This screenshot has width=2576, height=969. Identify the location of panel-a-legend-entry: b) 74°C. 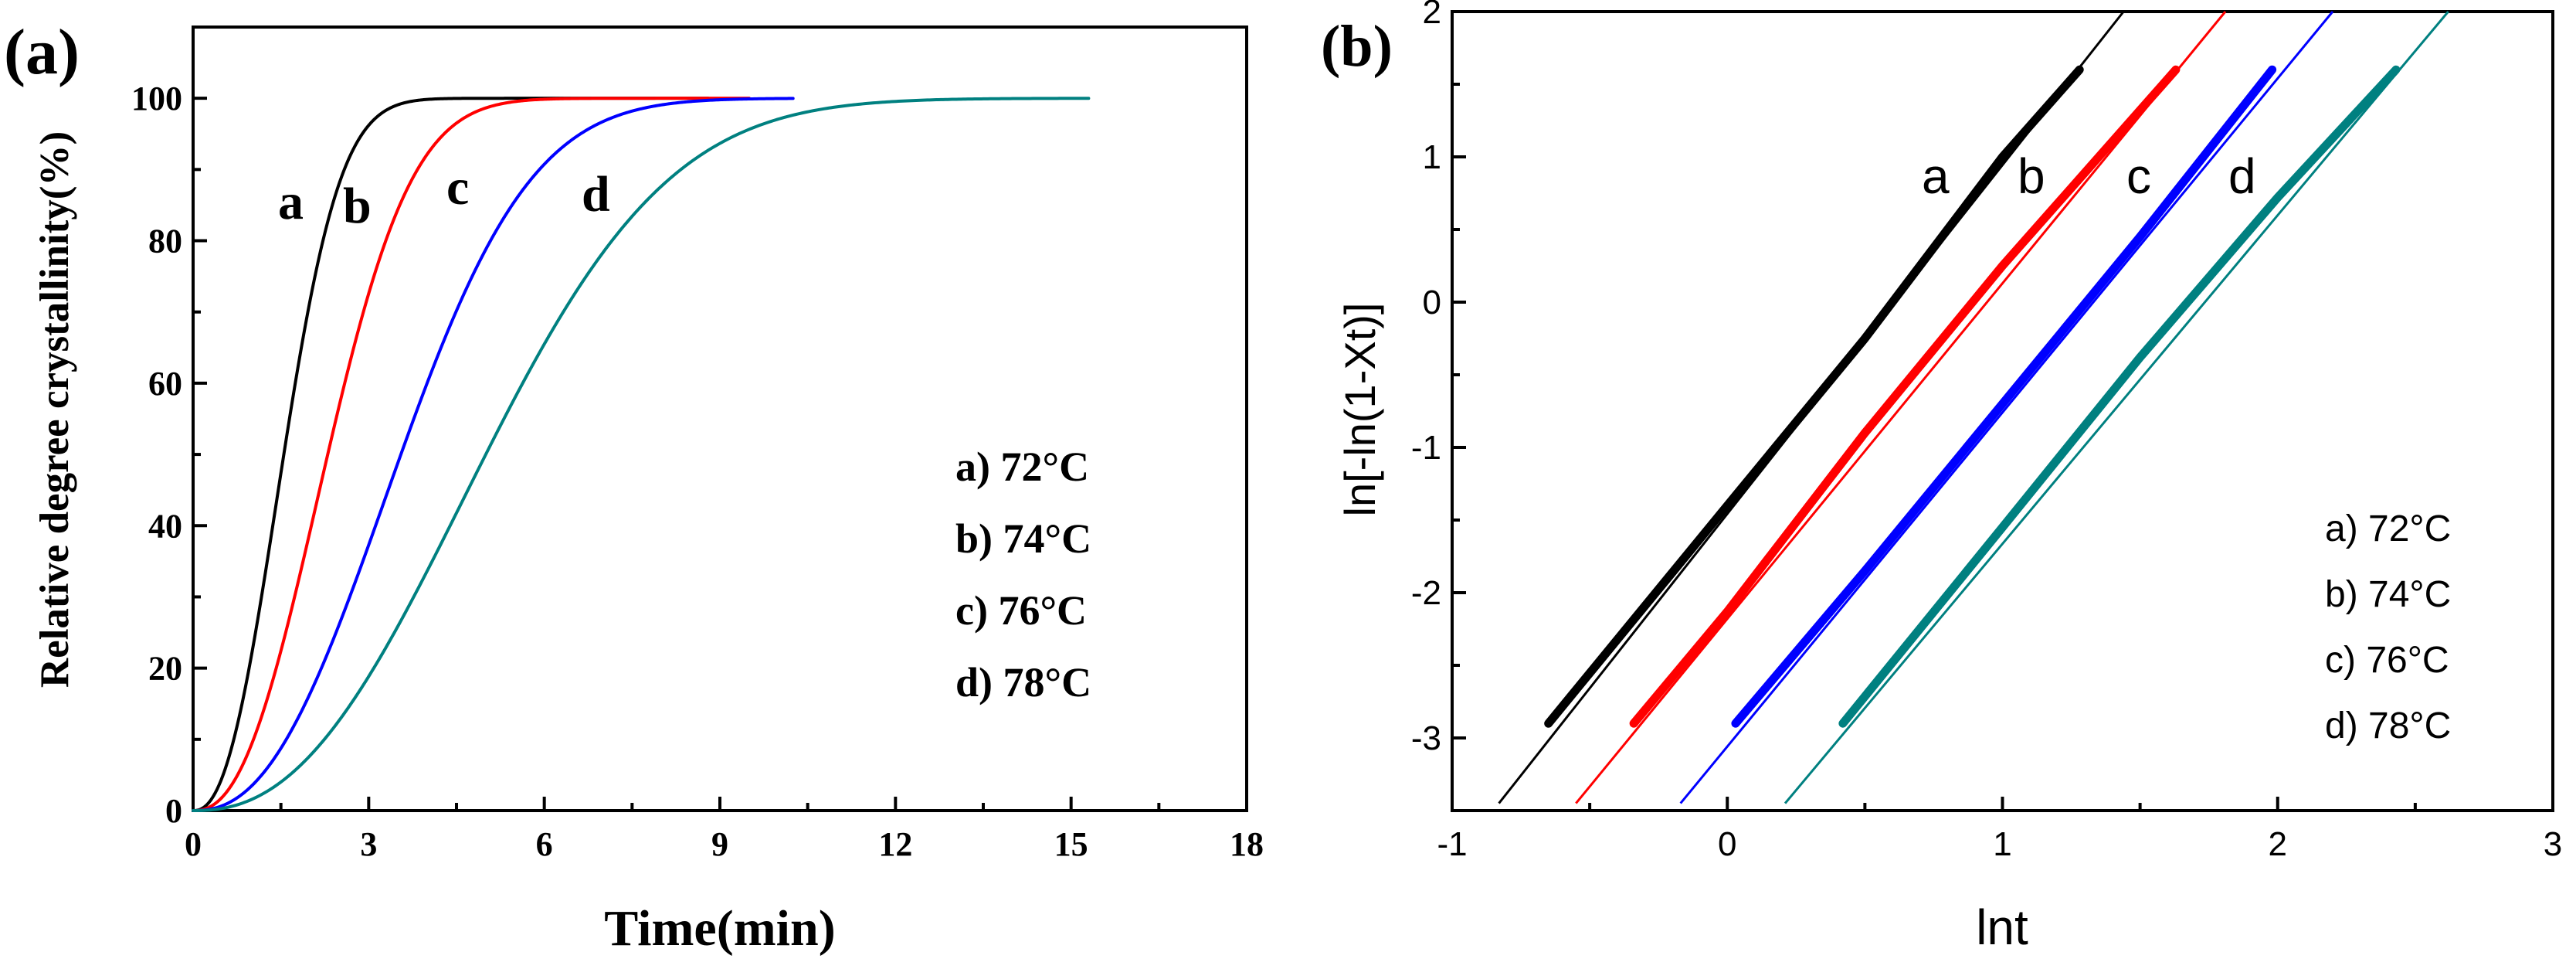
(1023, 538).